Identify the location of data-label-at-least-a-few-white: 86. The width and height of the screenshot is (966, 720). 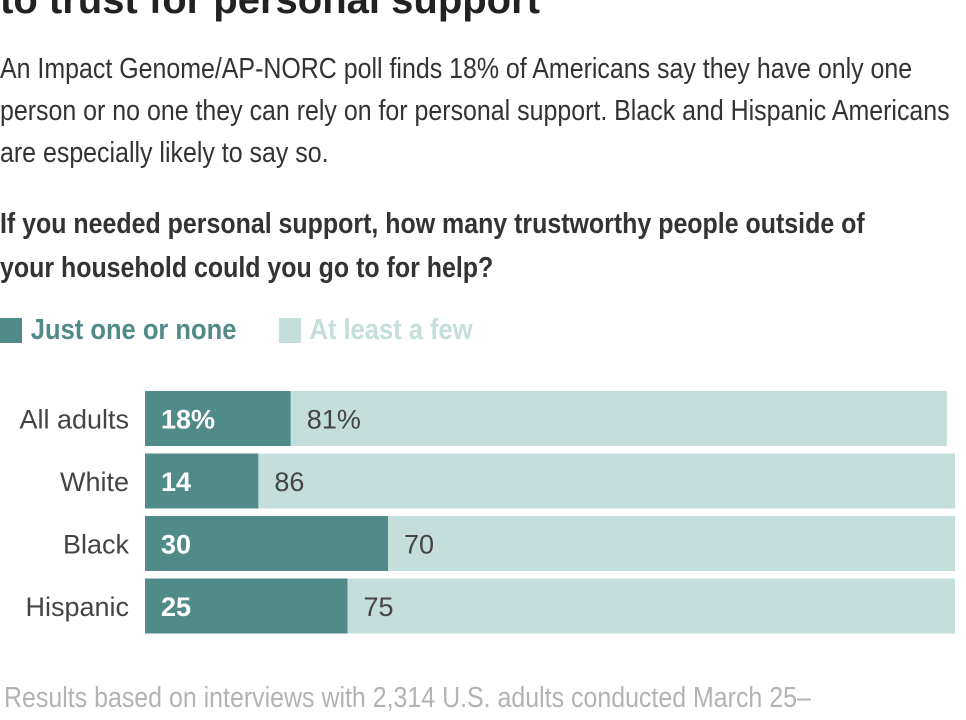
(289, 482).